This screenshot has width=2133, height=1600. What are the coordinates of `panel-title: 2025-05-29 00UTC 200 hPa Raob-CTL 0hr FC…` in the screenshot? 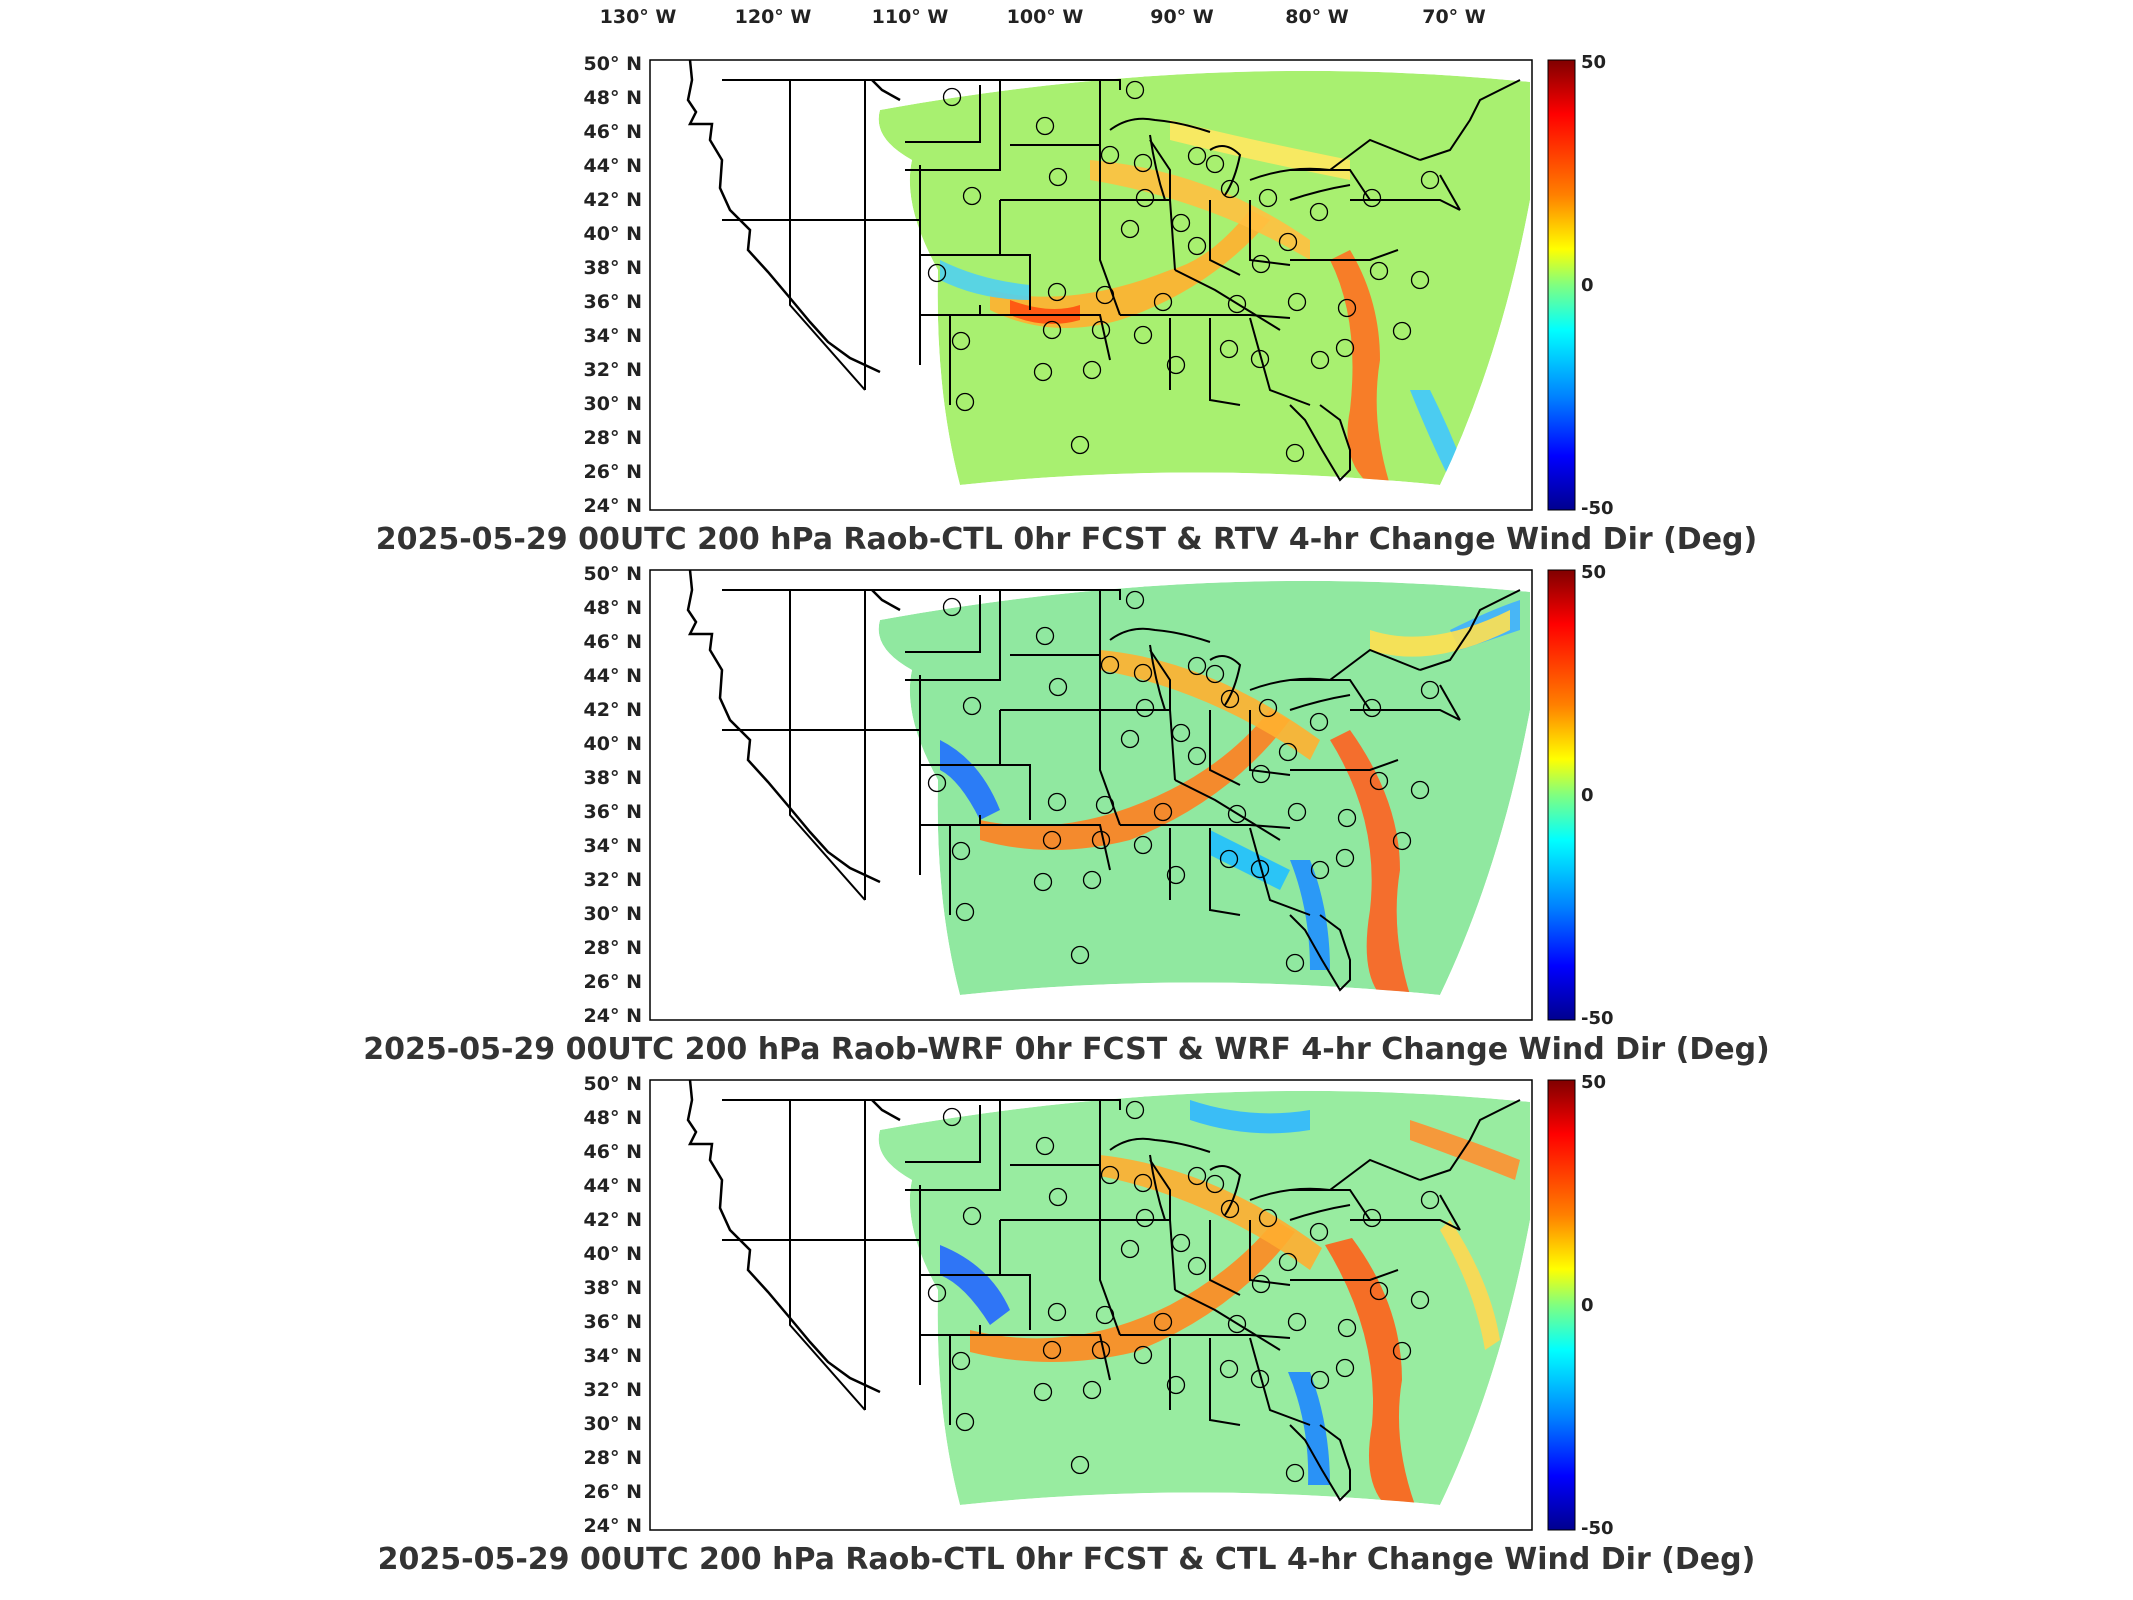 It's located at (1066, 1559).